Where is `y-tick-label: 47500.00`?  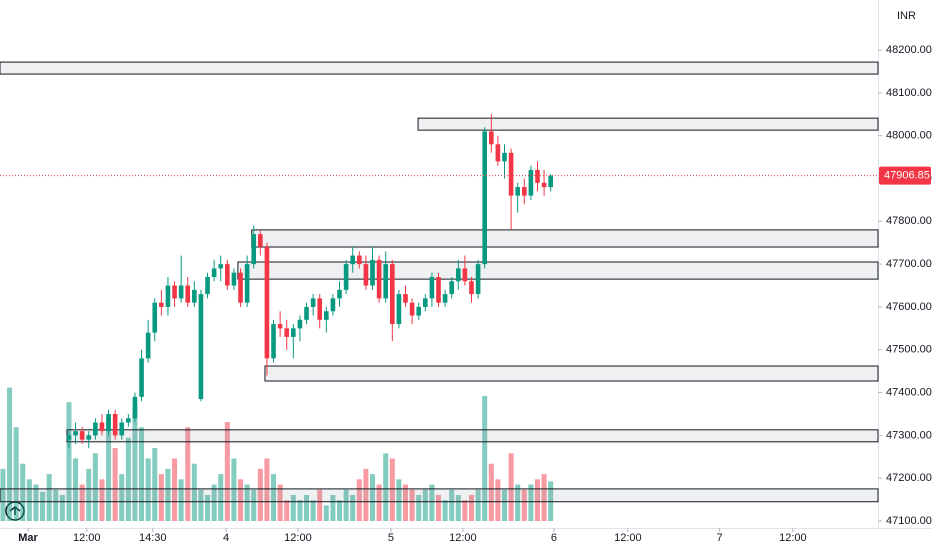
y-tick-label: 47500.00 is located at coordinates (909, 350).